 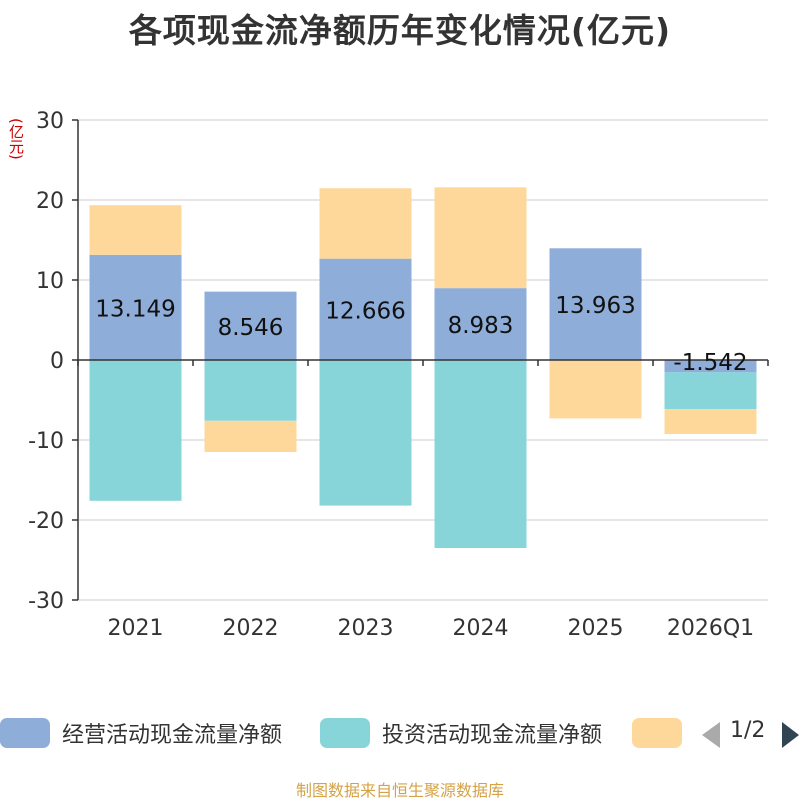 What do you see at coordinates (790, 735) in the screenshot?
I see `legend-next-icon` at bounding box center [790, 735].